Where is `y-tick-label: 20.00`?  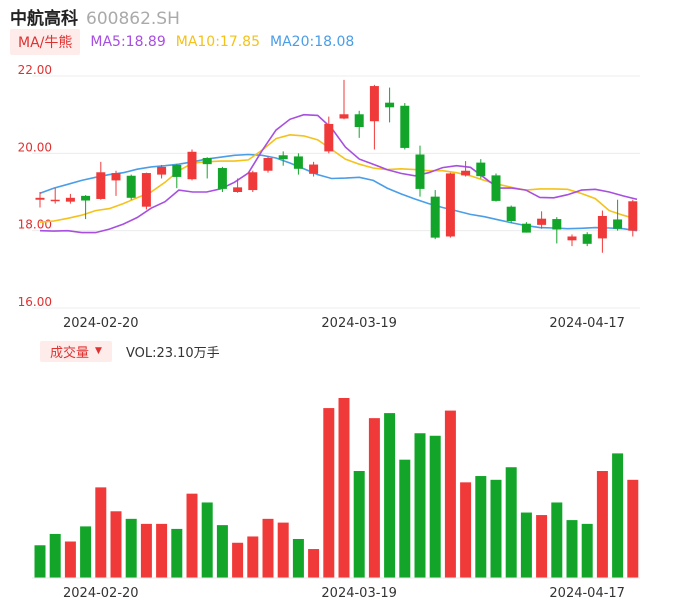 y-tick-label: 20.00 is located at coordinates (35, 147).